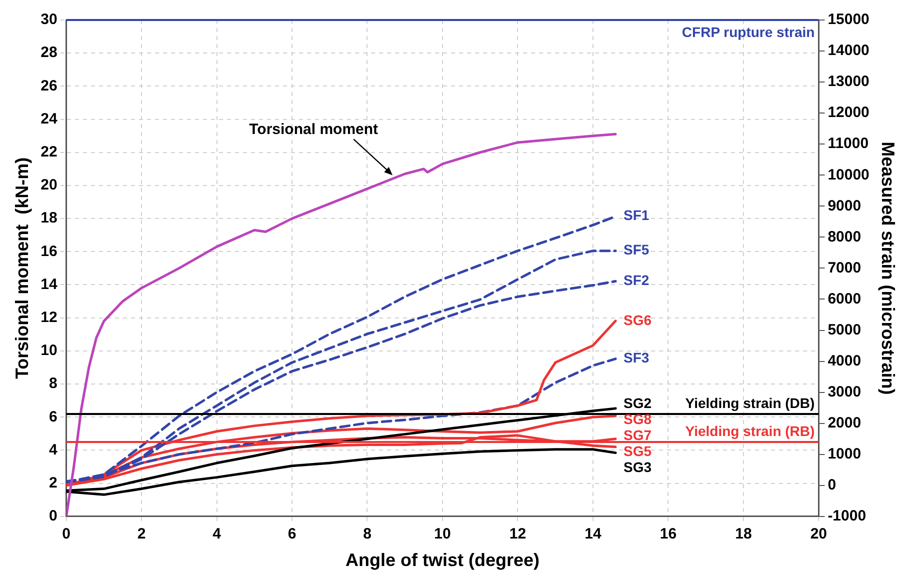 Image resolution: width=914 pixels, height=584 pixels. Describe the element at coordinates (845, 423) in the screenshot. I see `y2-tick-label: 2000` at that location.